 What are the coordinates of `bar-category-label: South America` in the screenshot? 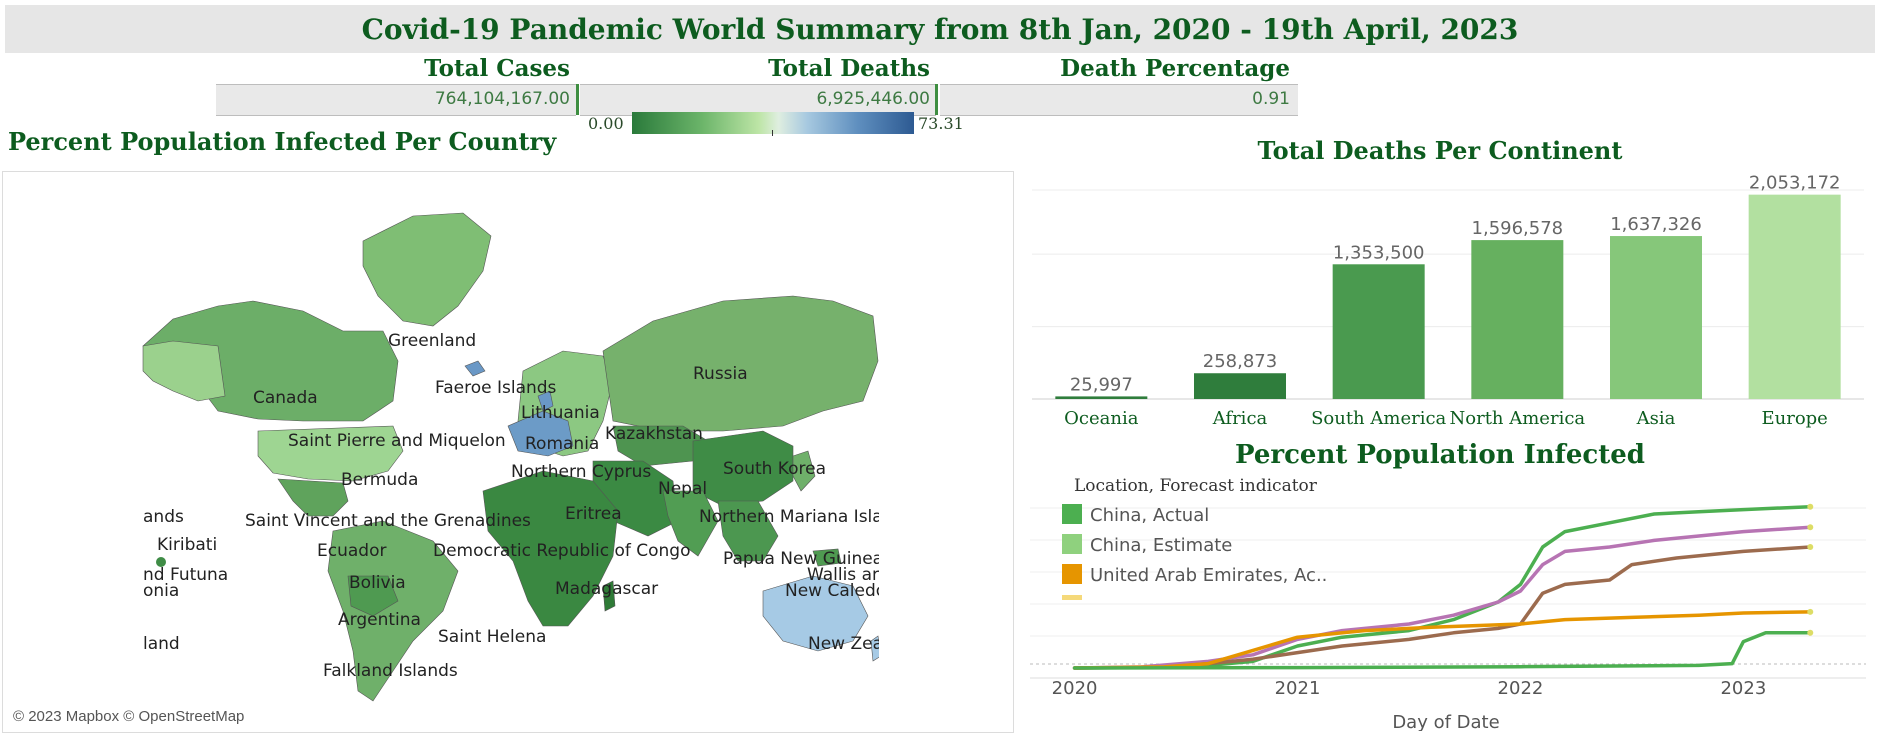 It's located at (1378, 418).